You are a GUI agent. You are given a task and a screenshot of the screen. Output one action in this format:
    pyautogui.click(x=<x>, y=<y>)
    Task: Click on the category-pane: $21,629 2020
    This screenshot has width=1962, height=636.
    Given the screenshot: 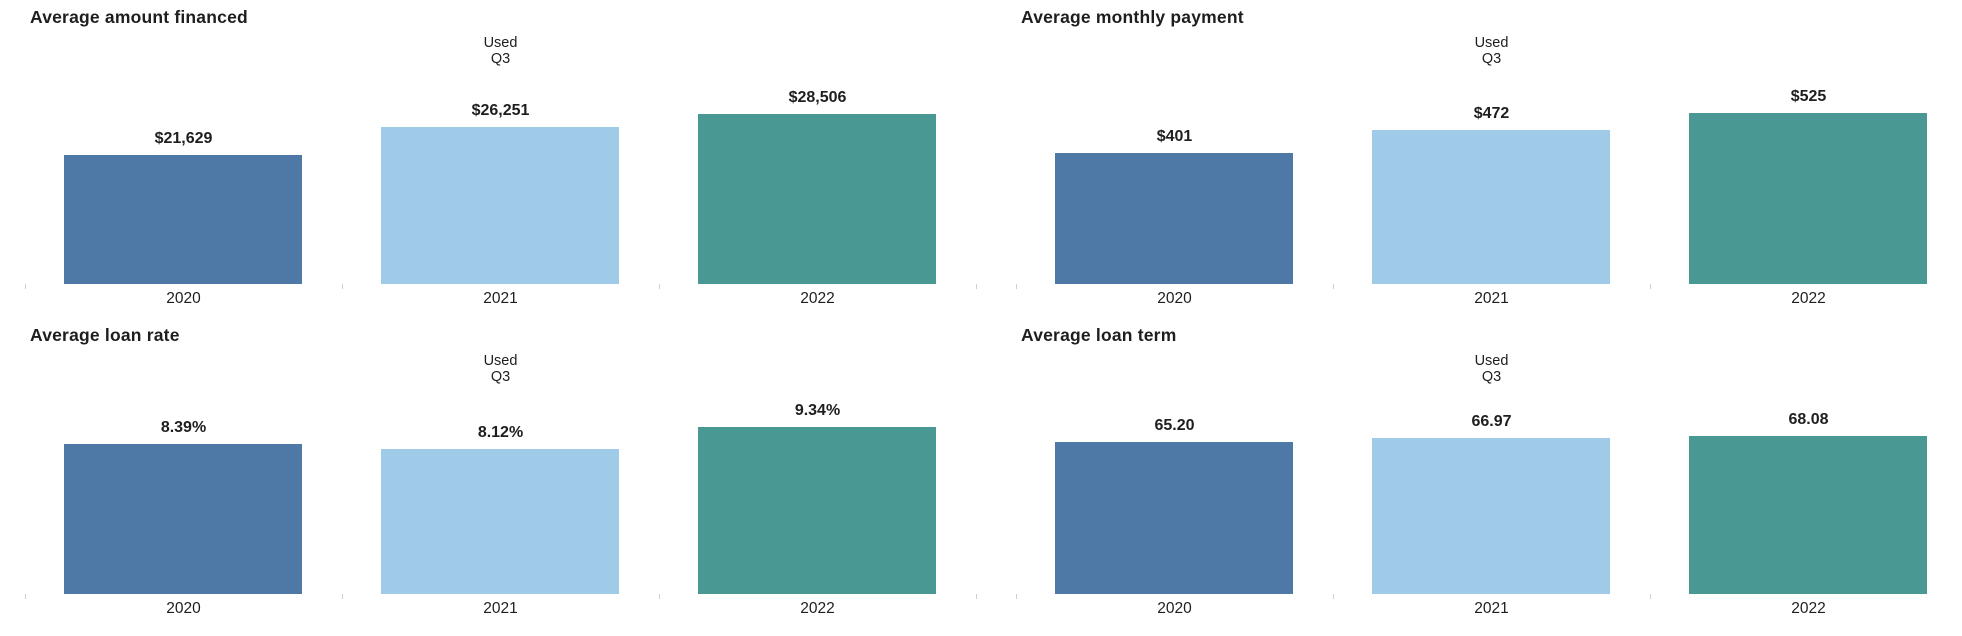 What is the action you would take?
    pyautogui.click(x=183, y=159)
    